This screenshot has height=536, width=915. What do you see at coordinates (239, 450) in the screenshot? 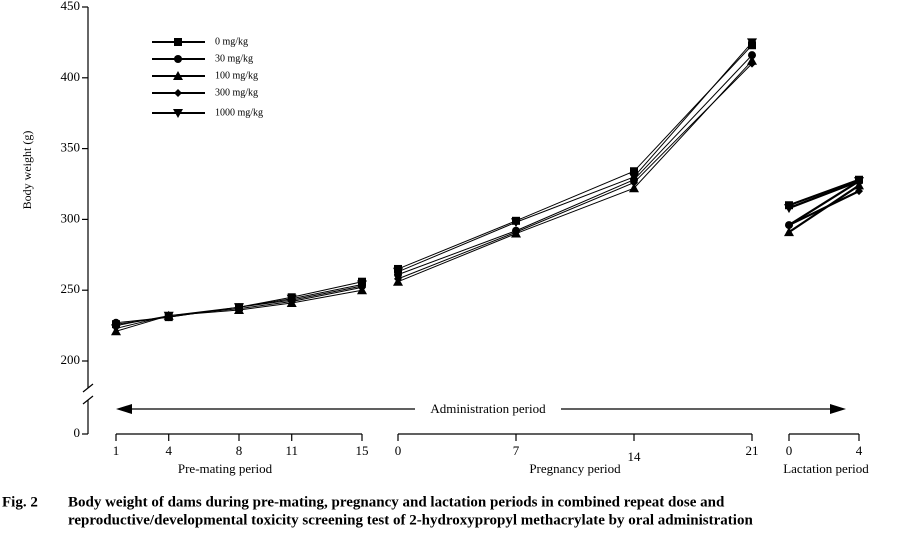
I see `x-tick-label: 8` at bounding box center [239, 450].